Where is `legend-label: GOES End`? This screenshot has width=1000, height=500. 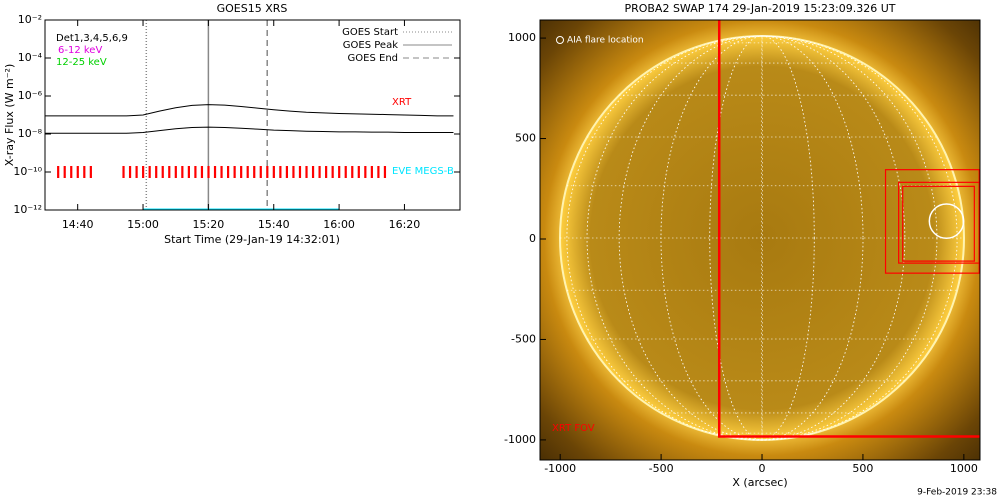
legend-label: GOES End is located at coordinates (373, 58).